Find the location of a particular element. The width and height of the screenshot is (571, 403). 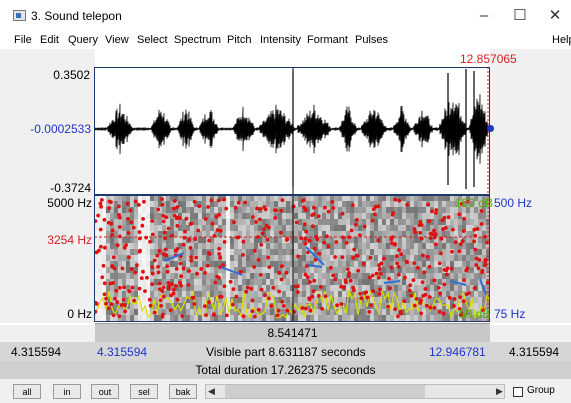

spectrogram-freq-max: 5000 Hz is located at coordinates (69, 203).